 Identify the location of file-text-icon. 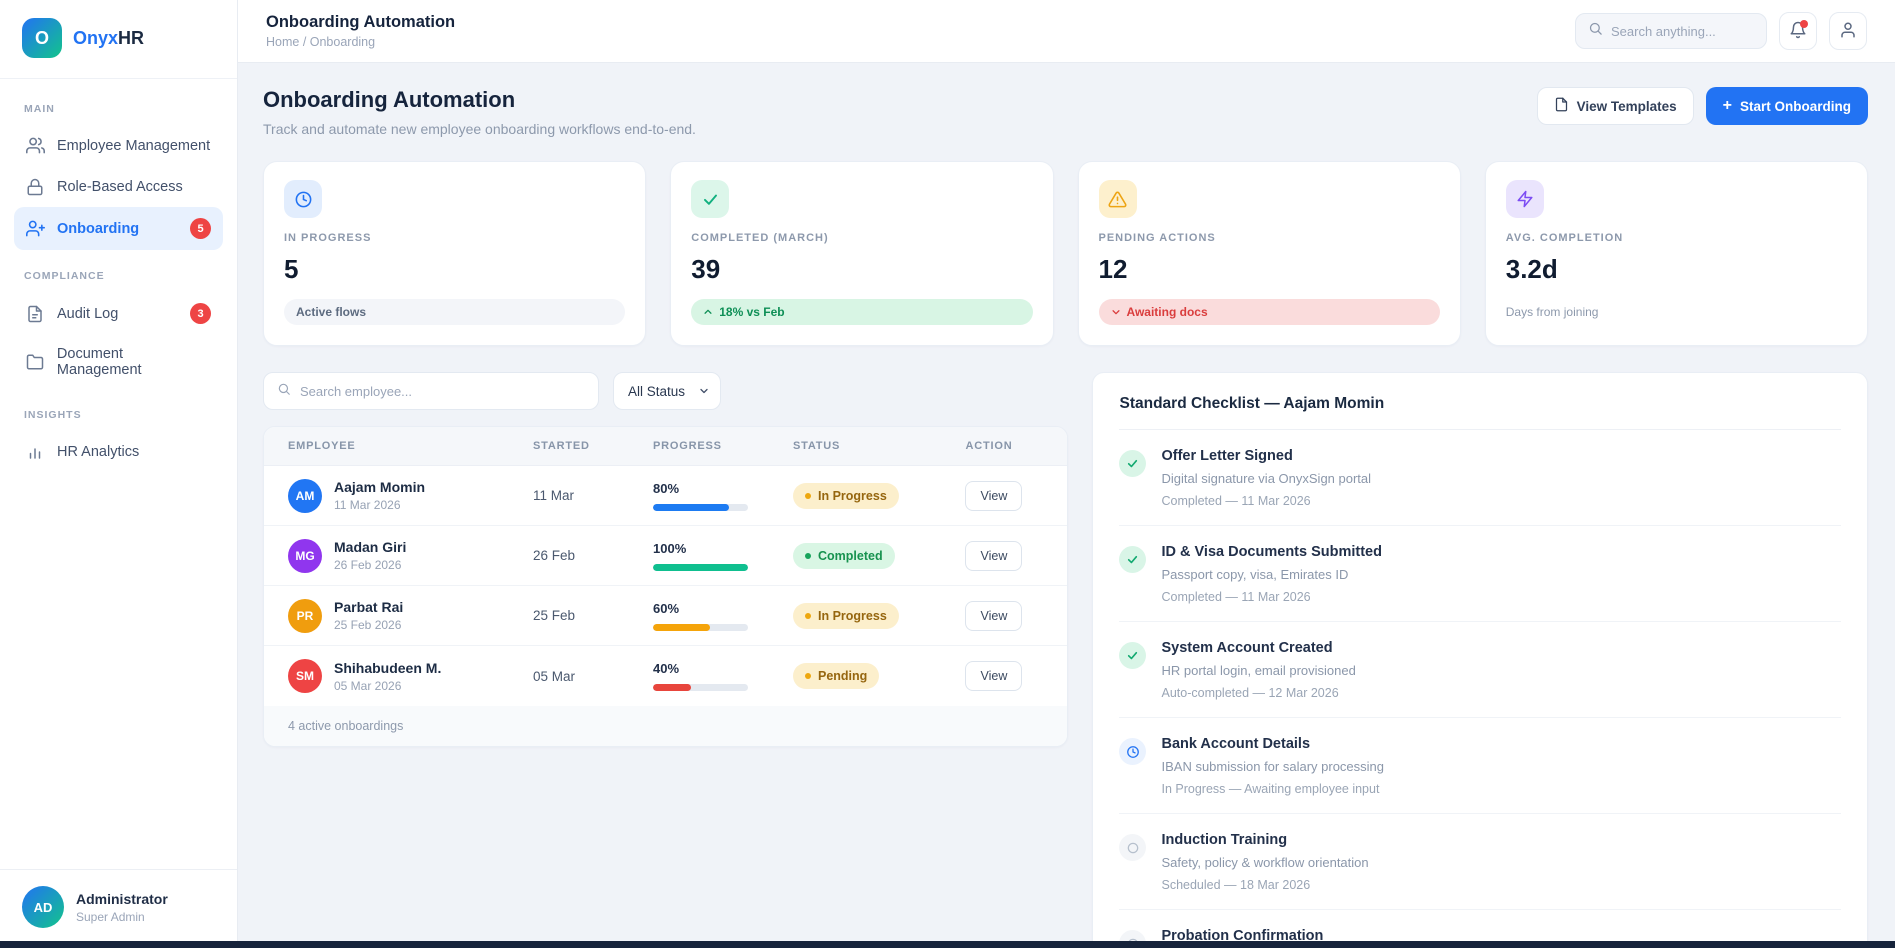
(35, 313).